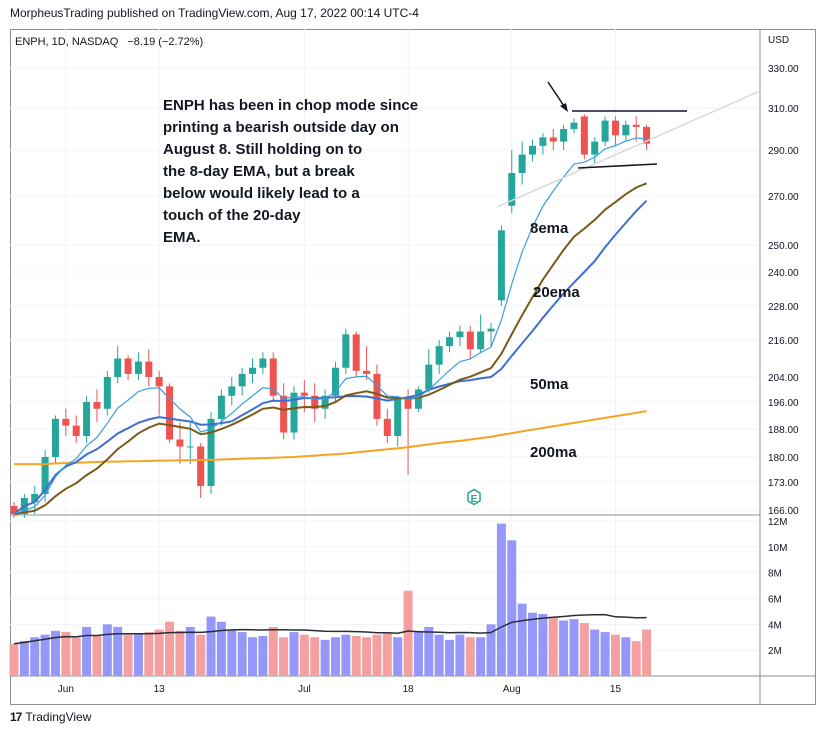  Describe the element at coordinates (474, 499) in the screenshot. I see `earnings-marker-label: E` at that location.